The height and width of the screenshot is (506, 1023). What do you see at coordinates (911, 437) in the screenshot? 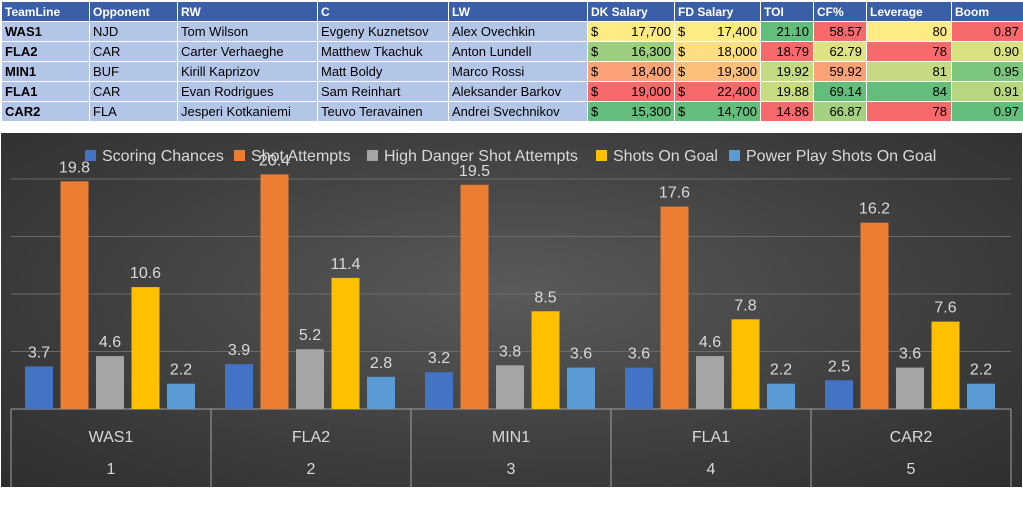
I see `category-label: CAR2` at bounding box center [911, 437].